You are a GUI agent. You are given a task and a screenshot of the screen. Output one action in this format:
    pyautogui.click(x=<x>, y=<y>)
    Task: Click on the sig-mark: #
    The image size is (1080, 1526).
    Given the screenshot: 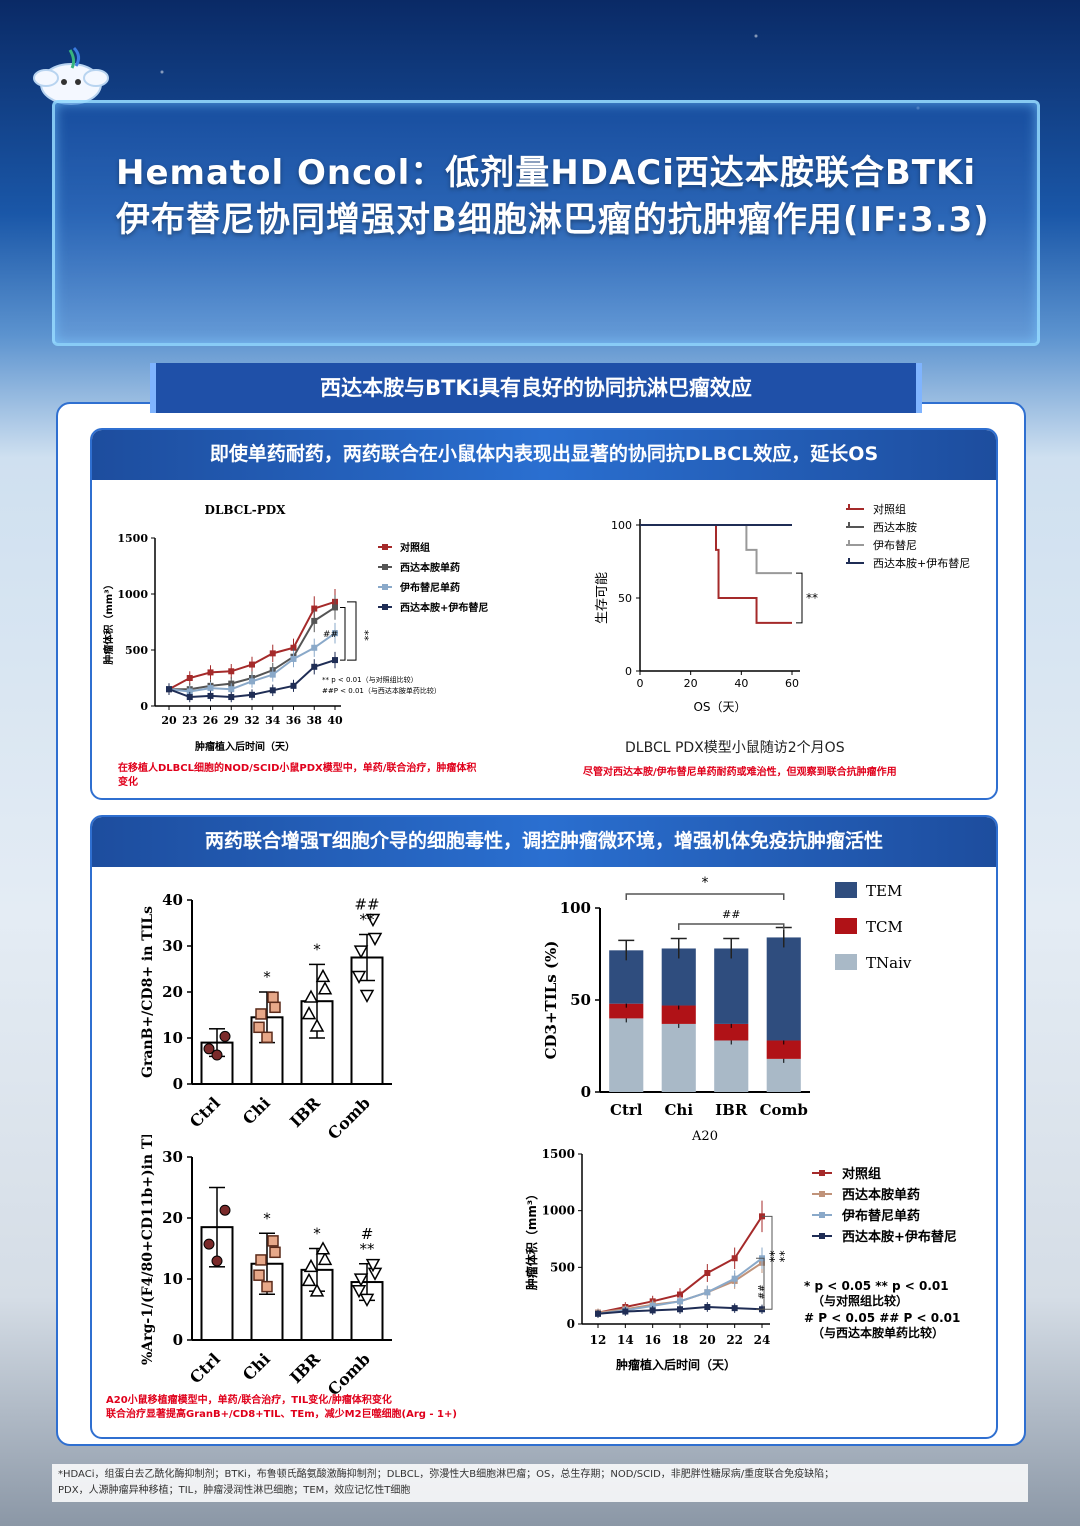 What is the action you would take?
    pyautogui.click(x=367, y=1234)
    